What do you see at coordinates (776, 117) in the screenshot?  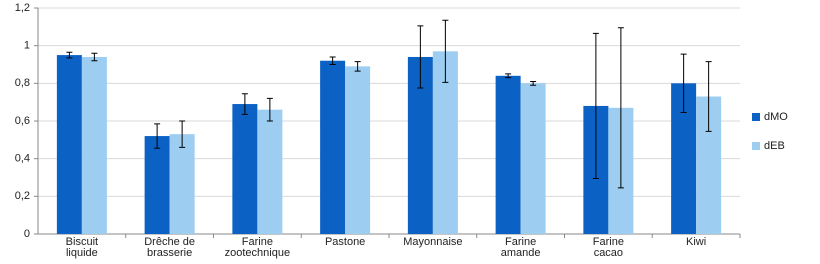 I see `legend-label: dMO` at bounding box center [776, 117].